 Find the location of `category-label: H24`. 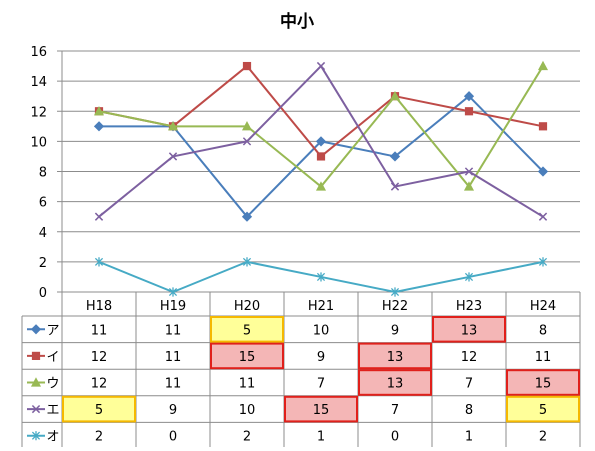

category-label: H24 is located at coordinates (543, 306).